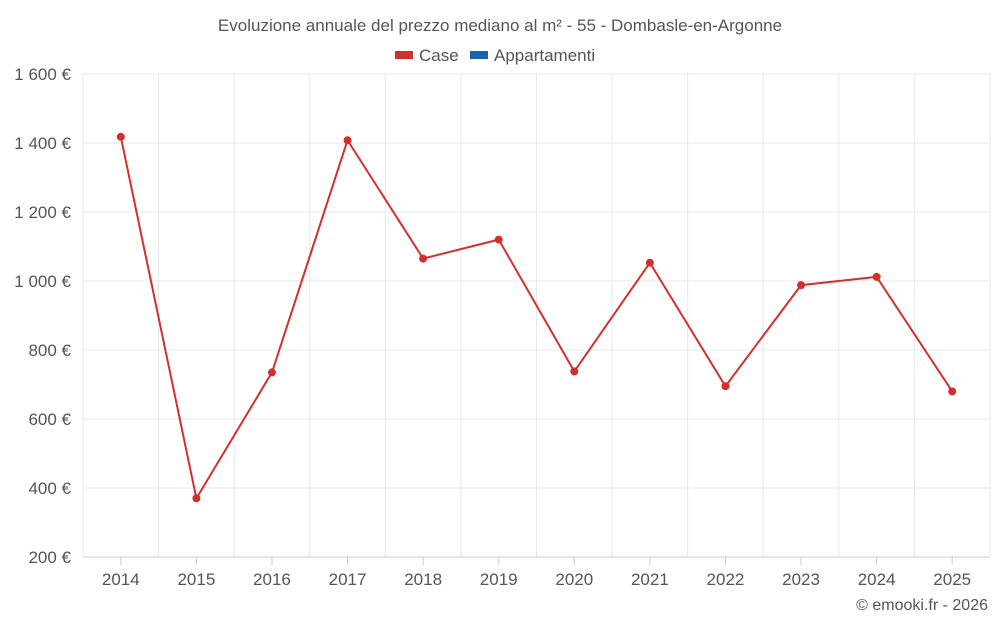  I want to click on y-tick-label: 200 €, so click(49, 557).